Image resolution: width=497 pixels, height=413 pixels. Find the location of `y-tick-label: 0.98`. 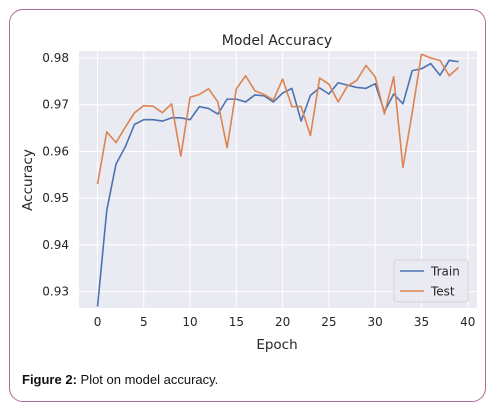

y-tick-label: 0.98 is located at coordinates (55, 58).